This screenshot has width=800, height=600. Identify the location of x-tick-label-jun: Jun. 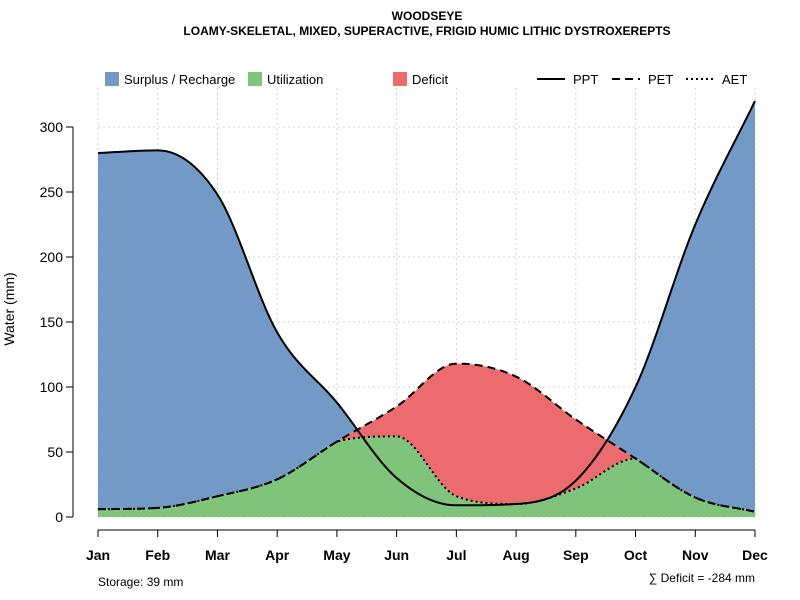
(396, 555).